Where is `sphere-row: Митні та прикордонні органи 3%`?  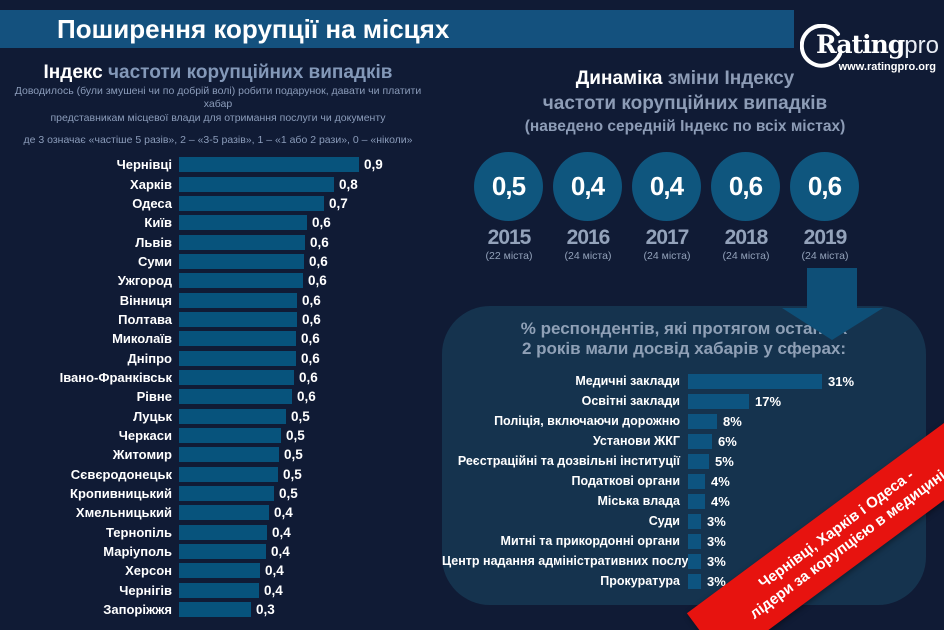 sphere-row: Митні та прикордонні органи 3% is located at coordinates (684, 541).